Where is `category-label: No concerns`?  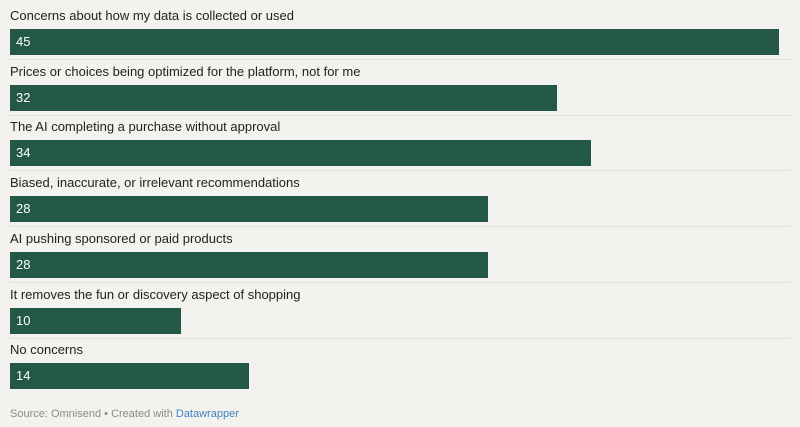
category-label: No concerns is located at coordinates (46, 350).